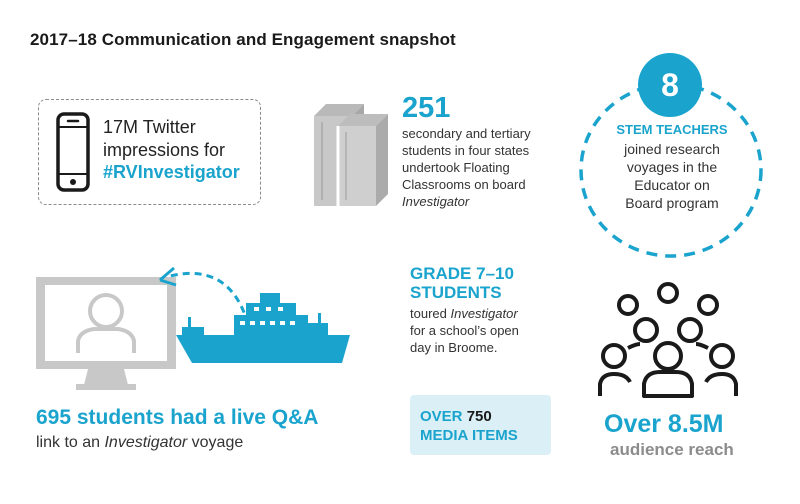  What do you see at coordinates (149, 127) in the screenshot?
I see `twitter-line1: 17M Twitter` at bounding box center [149, 127].